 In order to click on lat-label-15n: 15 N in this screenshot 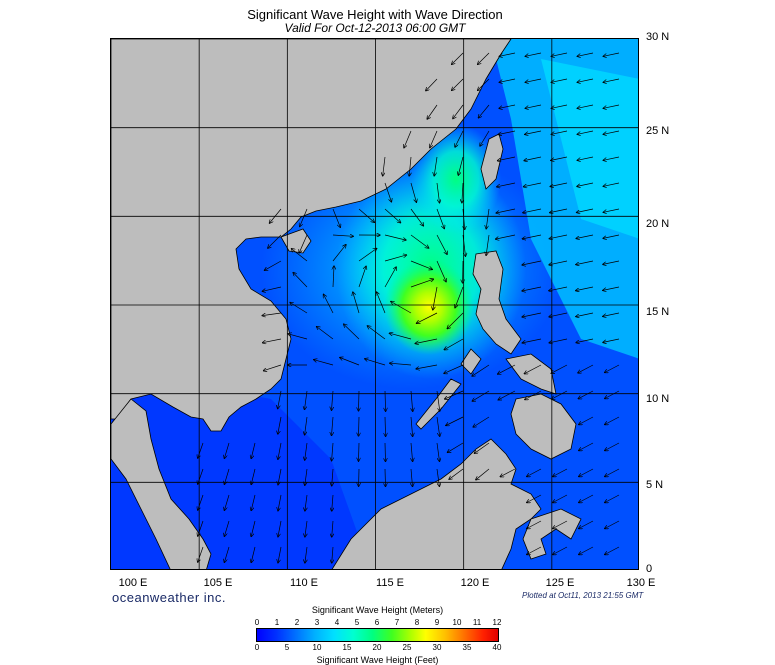, I will do `click(658, 312)`.